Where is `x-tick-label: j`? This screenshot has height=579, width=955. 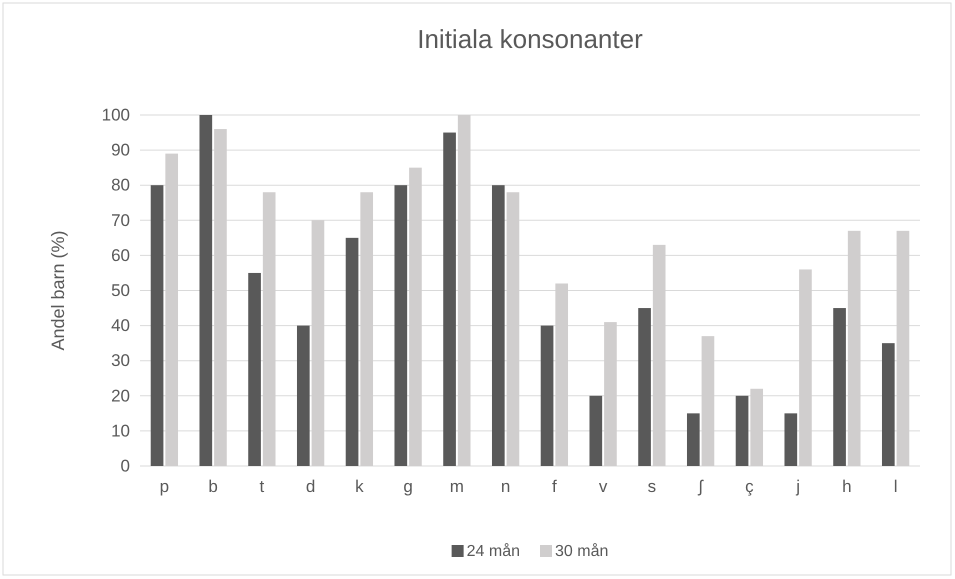 x-tick-label: j is located at coordinates (797, 486).